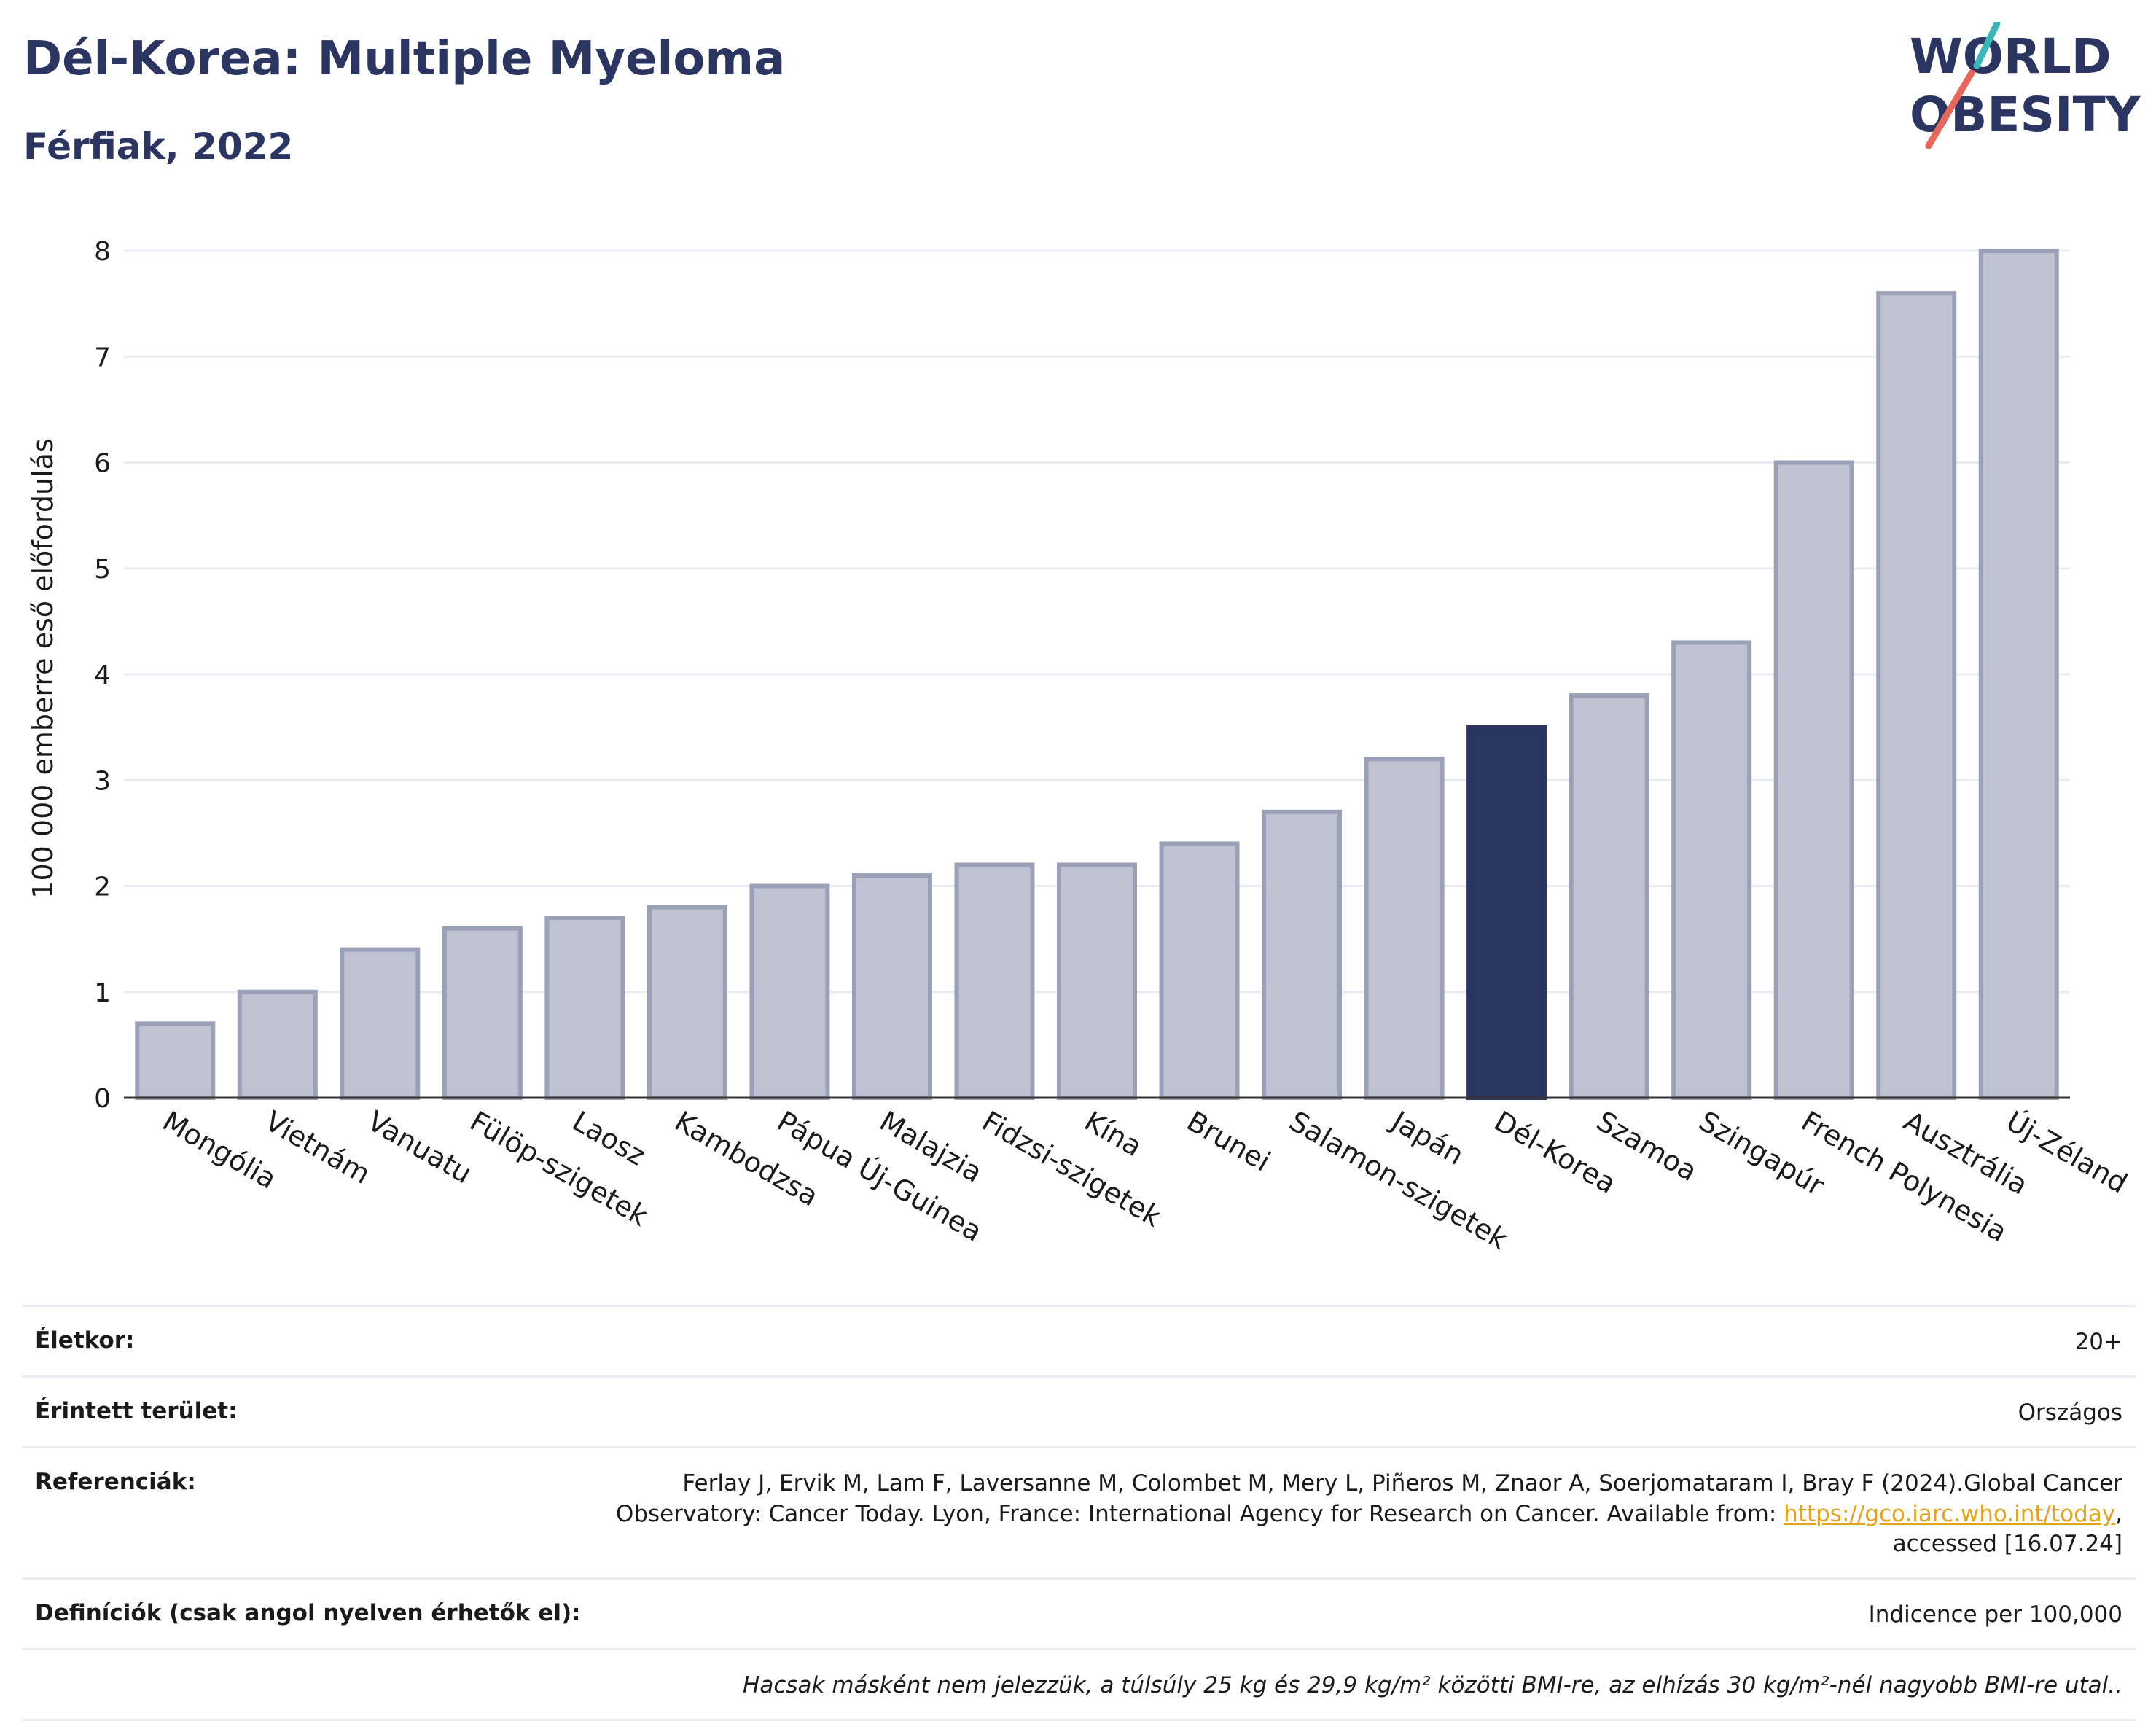  I want to click on y-tick-label: 3, so click(102, 781).